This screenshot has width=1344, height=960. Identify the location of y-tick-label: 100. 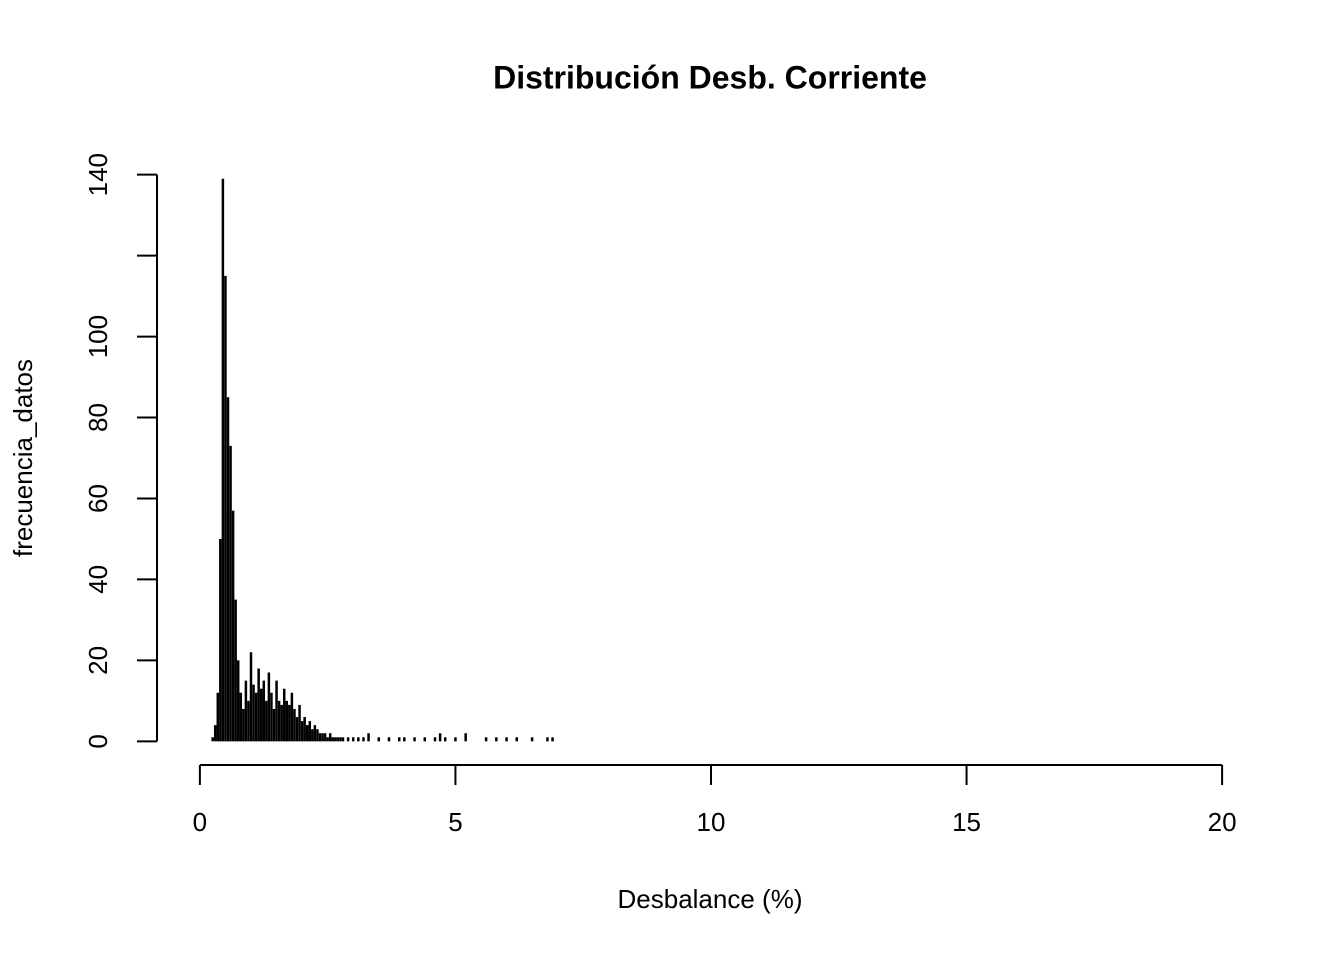
(98, 336).